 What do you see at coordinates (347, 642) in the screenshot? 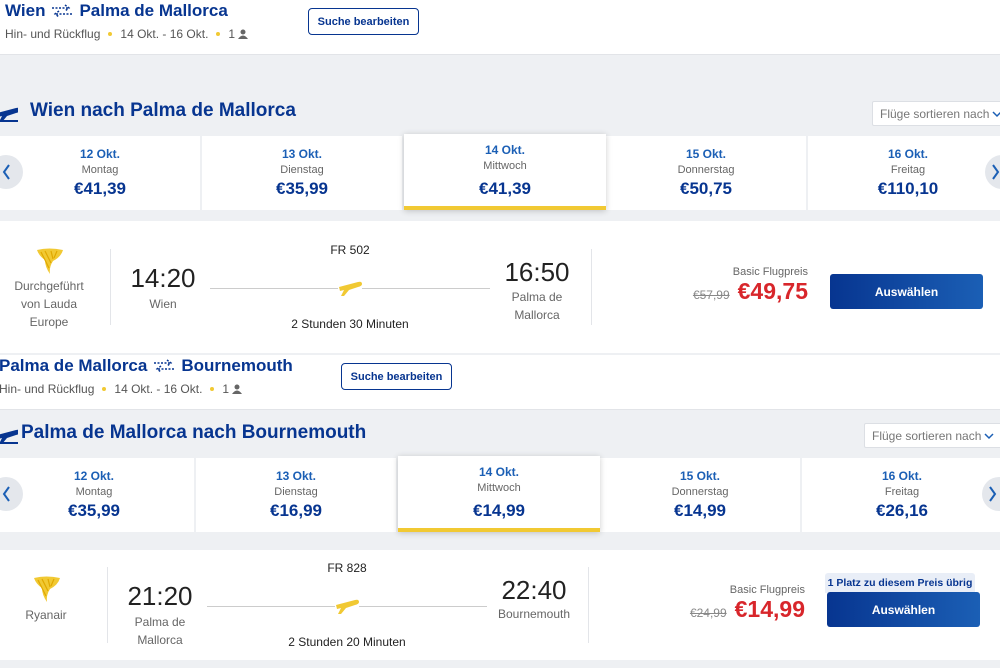
I see `duration: 2 Stunden 20 Minuten` at bounding box center [347, 642].